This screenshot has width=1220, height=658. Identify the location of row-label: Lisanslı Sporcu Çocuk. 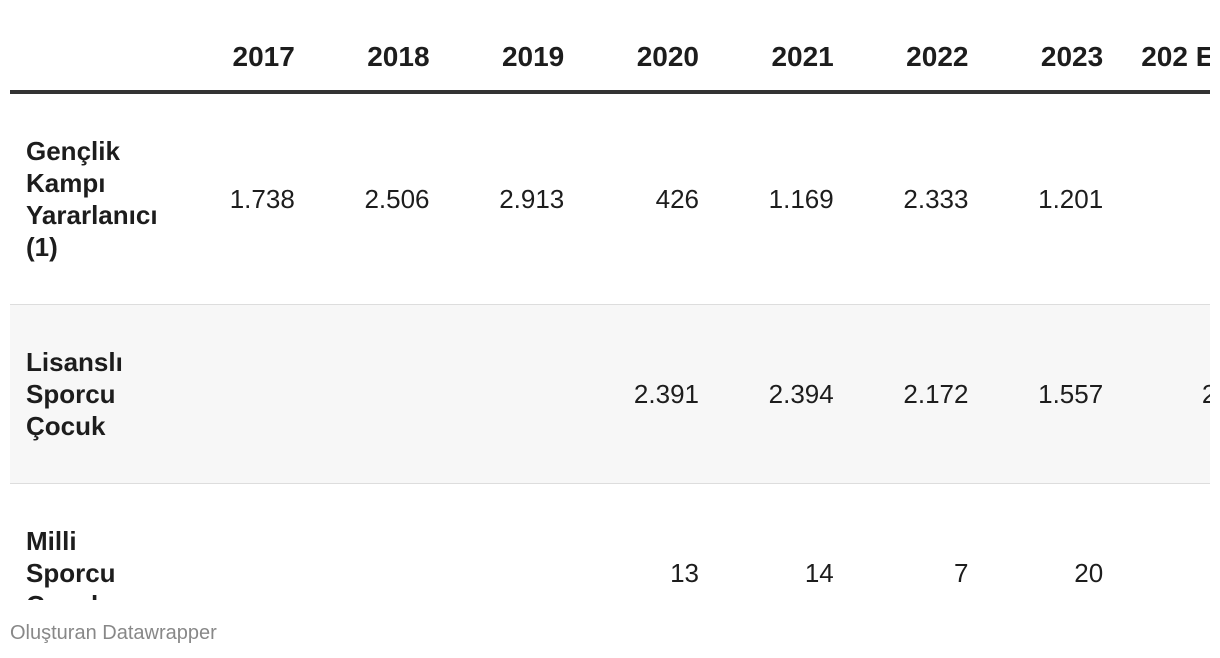
(90, 394).